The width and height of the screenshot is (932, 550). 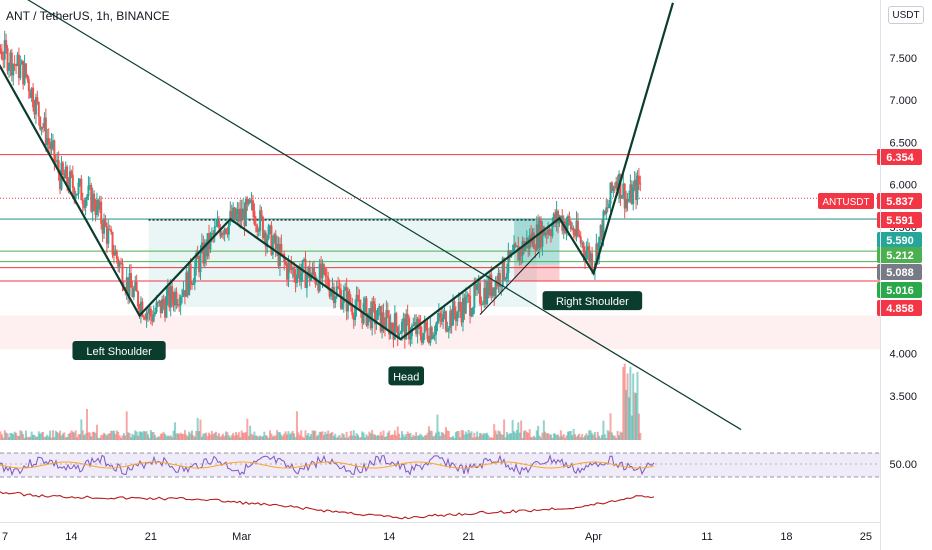 What do you see at coordinates (321, 401) in the screenshot?
I see `volume-bars` at bounding box center [321, 401].